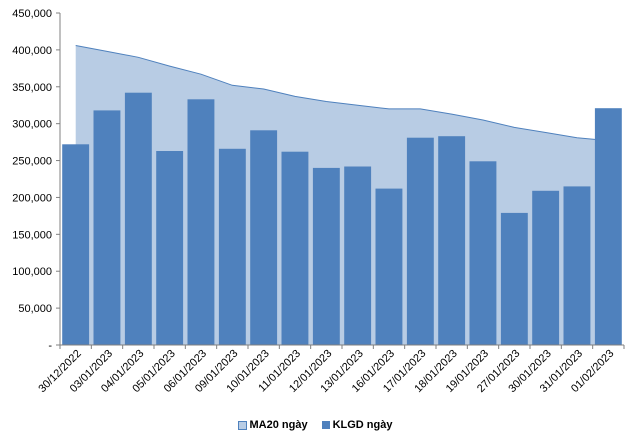  I want to click on legend-swatch-klgd, so click(325, 425).